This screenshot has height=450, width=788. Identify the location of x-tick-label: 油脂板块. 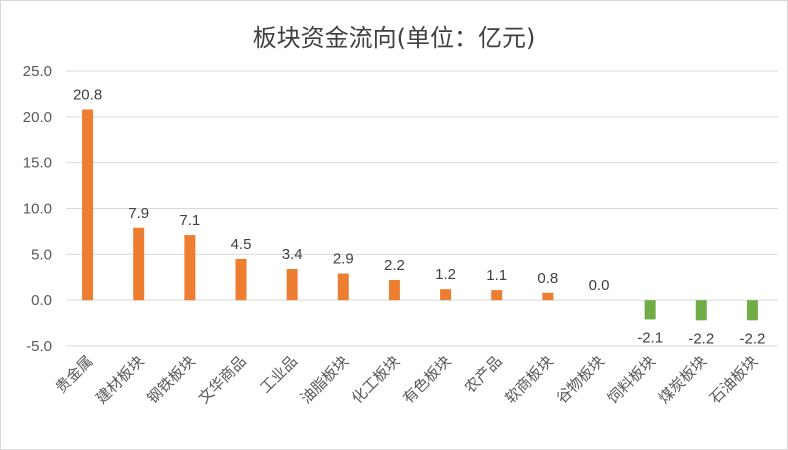
(324, 379).